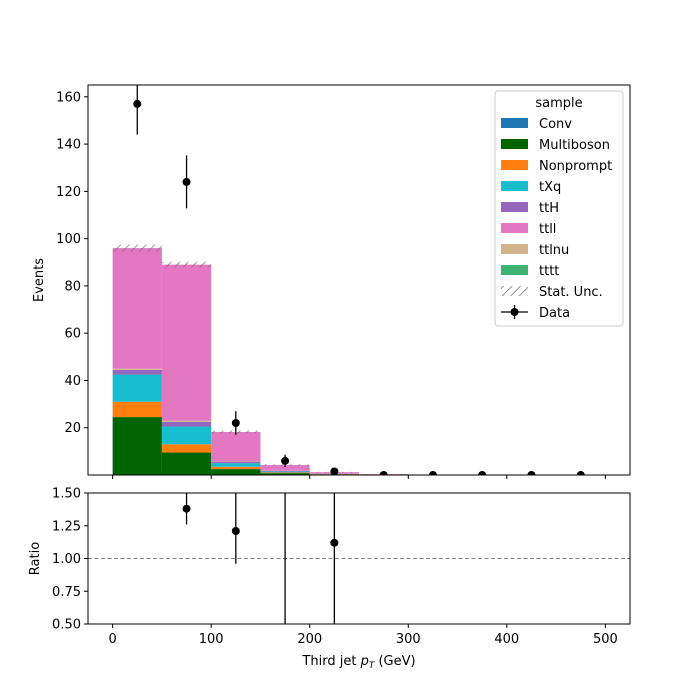 This screenshot has width=700, height=700. What do you see at coordinates (72, 334) in the screenshot?
I see `y-tick-label-60: 60` at bounding box center [72, 334].